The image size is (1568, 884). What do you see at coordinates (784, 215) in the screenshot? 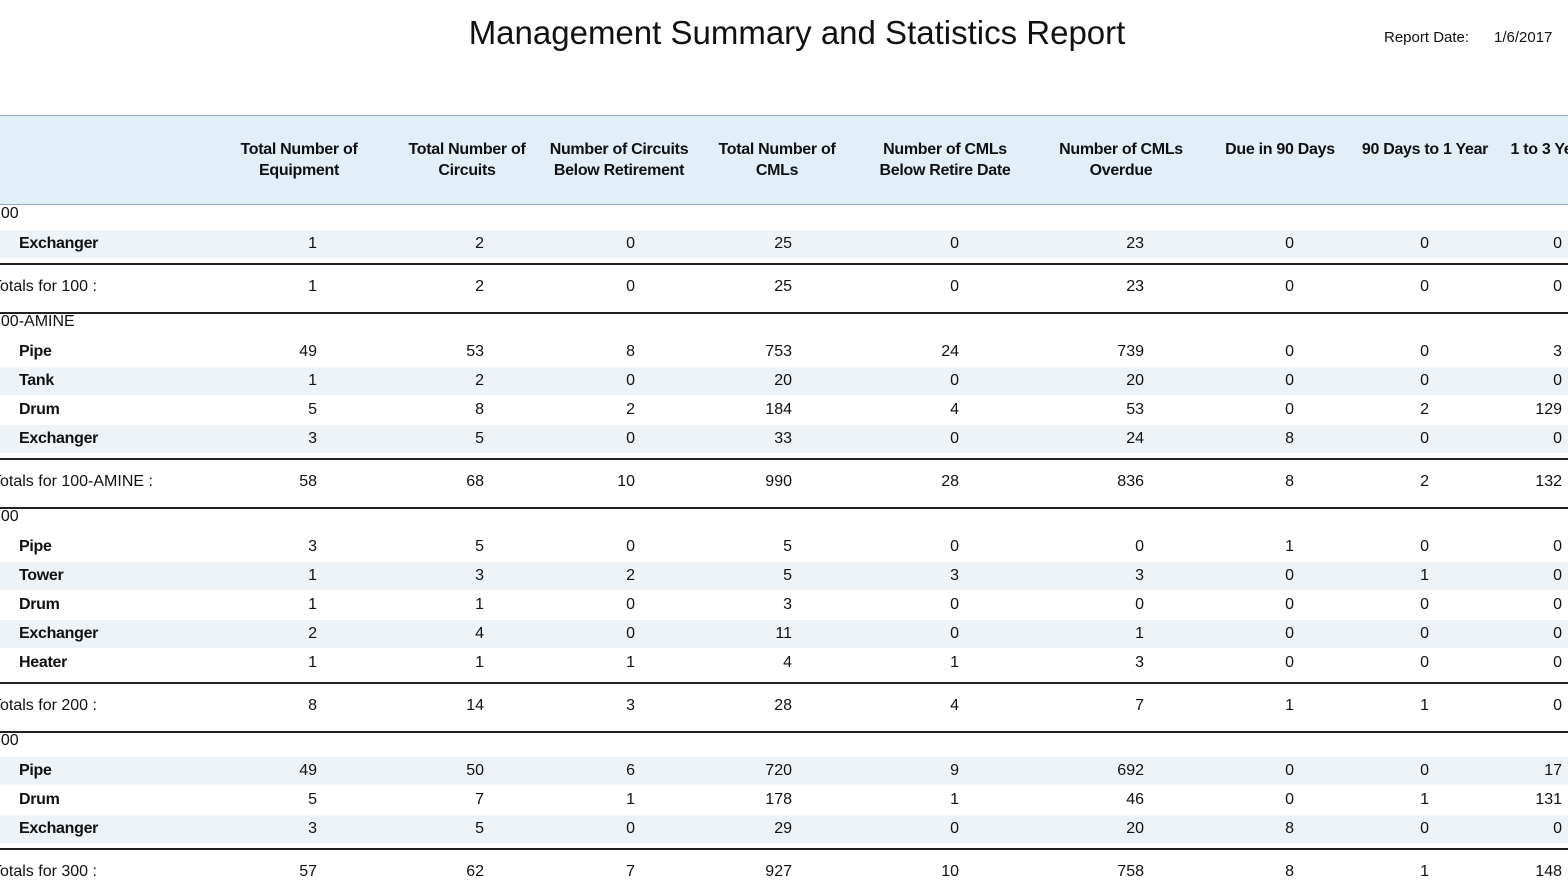
I see `group-row: 100` at bounding box center [784, 215].